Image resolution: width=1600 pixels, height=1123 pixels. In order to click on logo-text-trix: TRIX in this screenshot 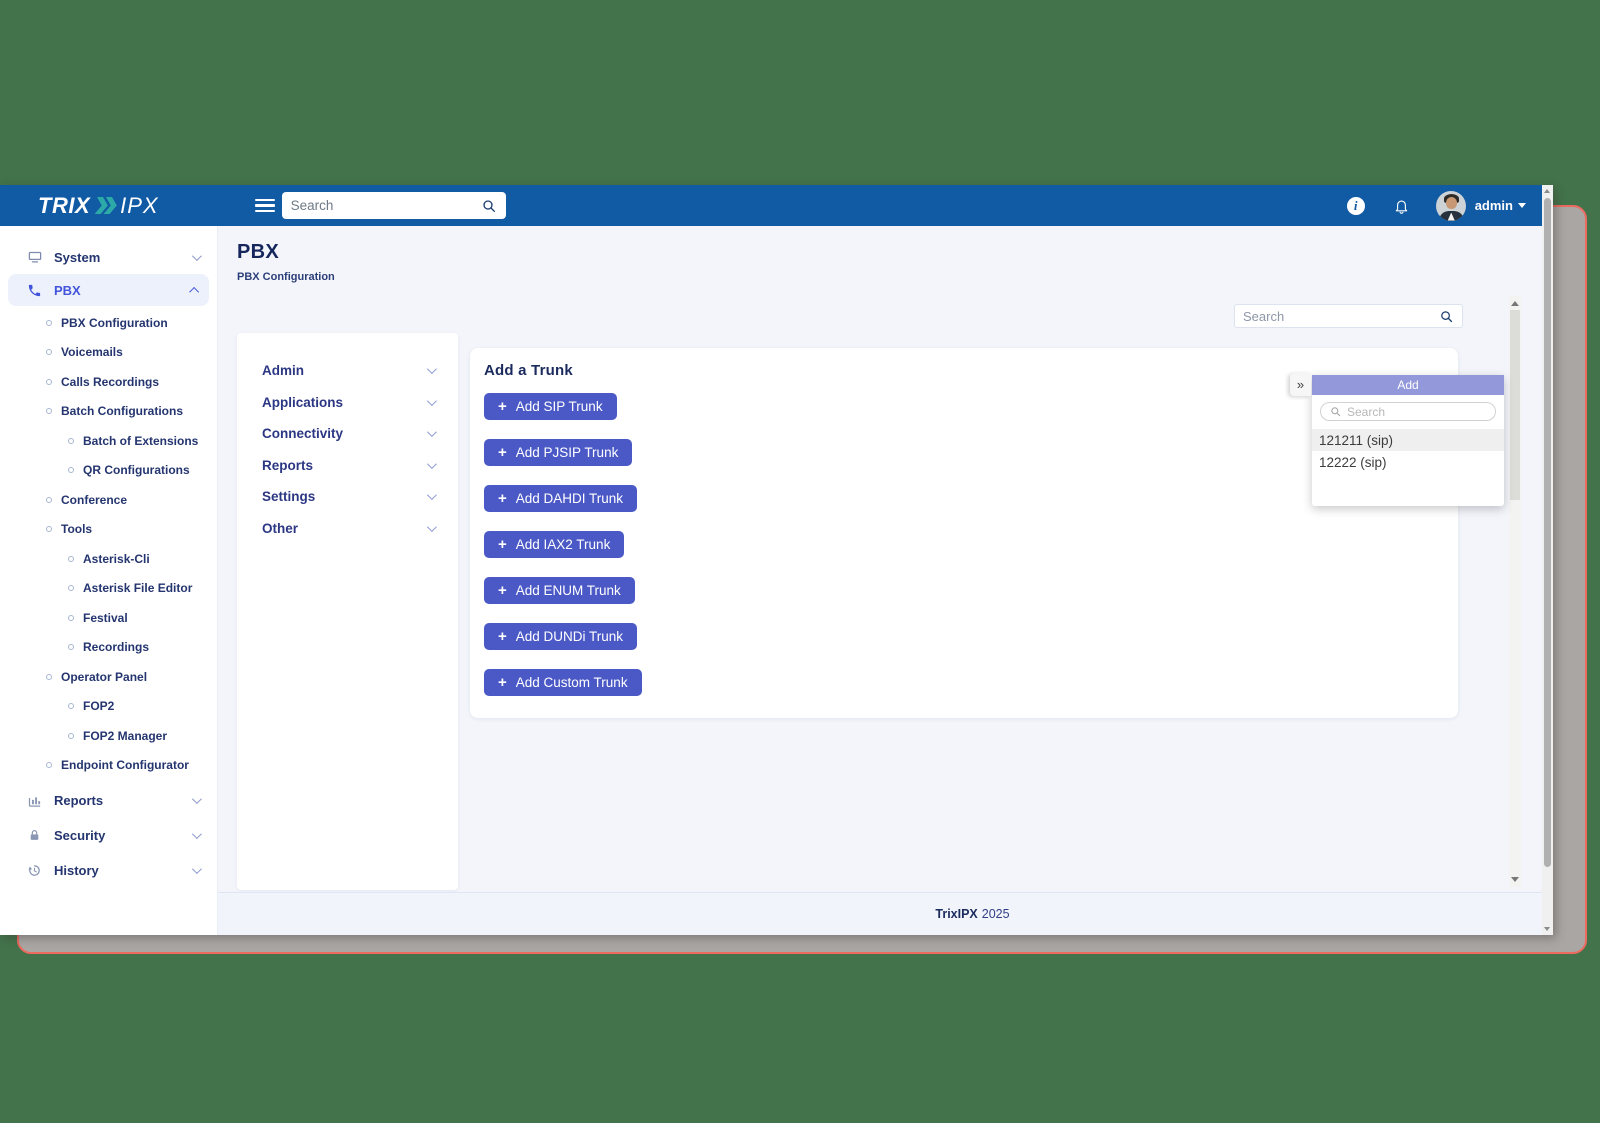, I will do `click(64, 205)`.